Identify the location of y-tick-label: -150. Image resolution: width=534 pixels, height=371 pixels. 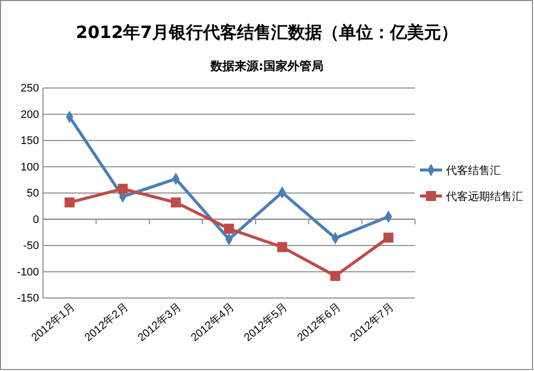
(27, 298).